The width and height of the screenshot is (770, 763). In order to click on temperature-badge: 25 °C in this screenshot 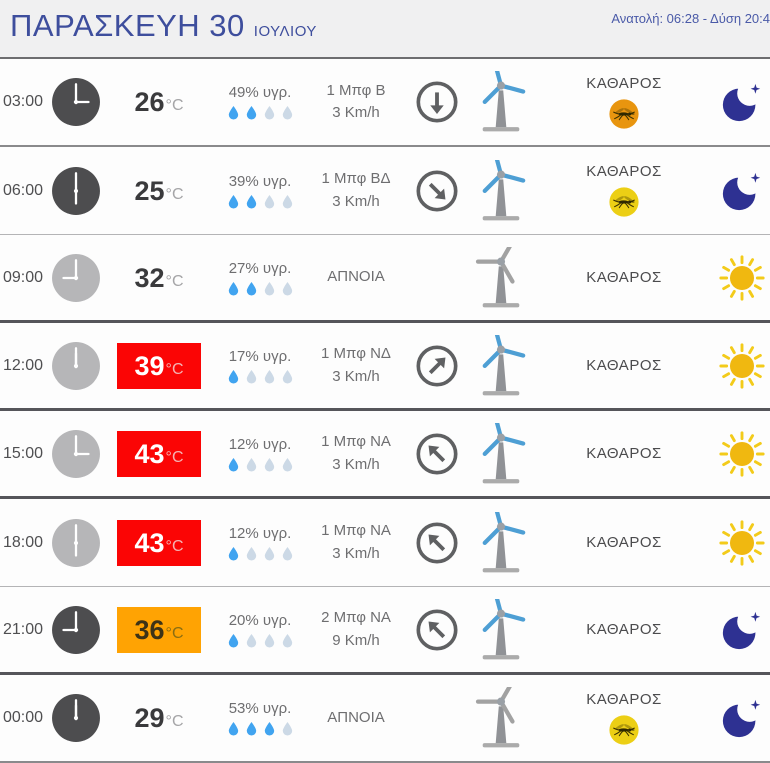, I will do `click(159, 191)`.